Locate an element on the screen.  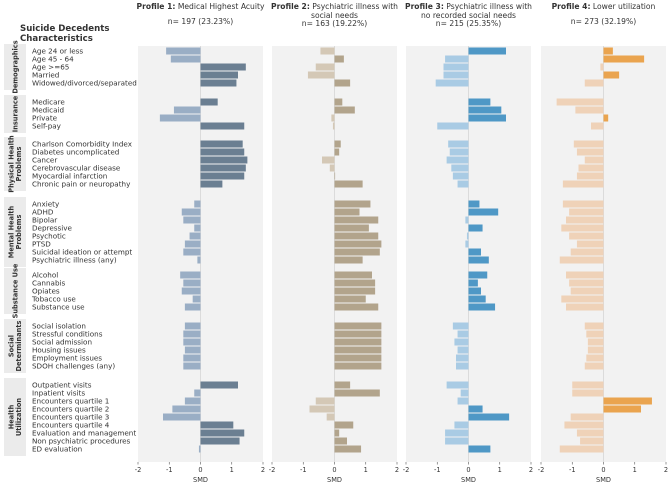
panel-title-bold: Profile 3: is located at coordinates (424, 6).